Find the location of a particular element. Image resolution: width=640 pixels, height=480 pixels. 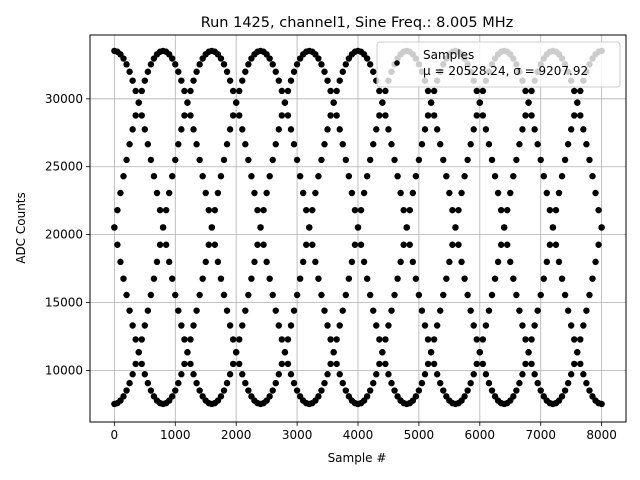

legend-marker is located at coordinates (397, 63).